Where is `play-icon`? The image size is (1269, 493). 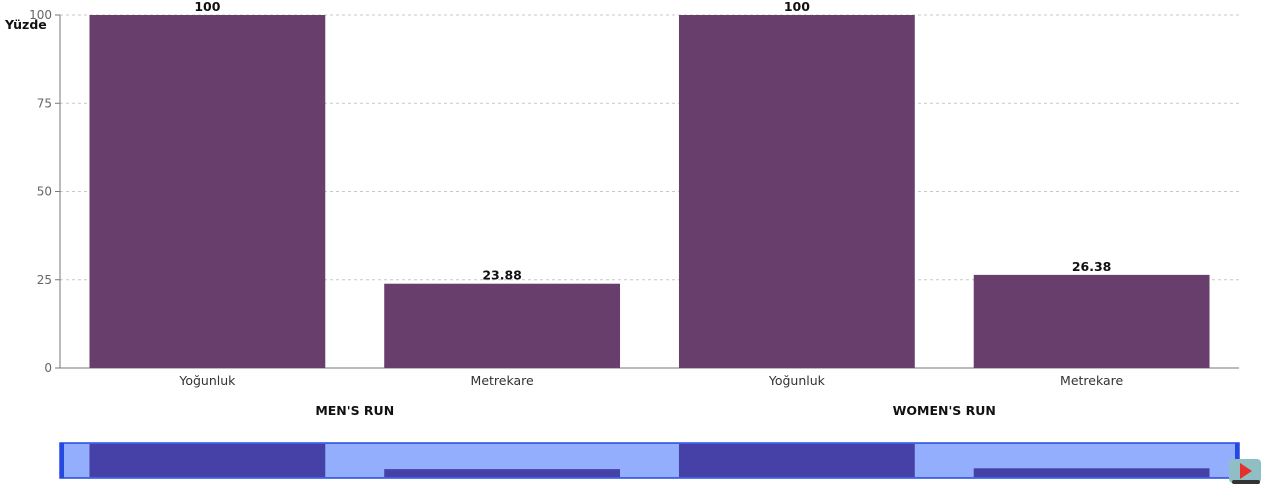
play-icon is located at coordinates (1246, 471).